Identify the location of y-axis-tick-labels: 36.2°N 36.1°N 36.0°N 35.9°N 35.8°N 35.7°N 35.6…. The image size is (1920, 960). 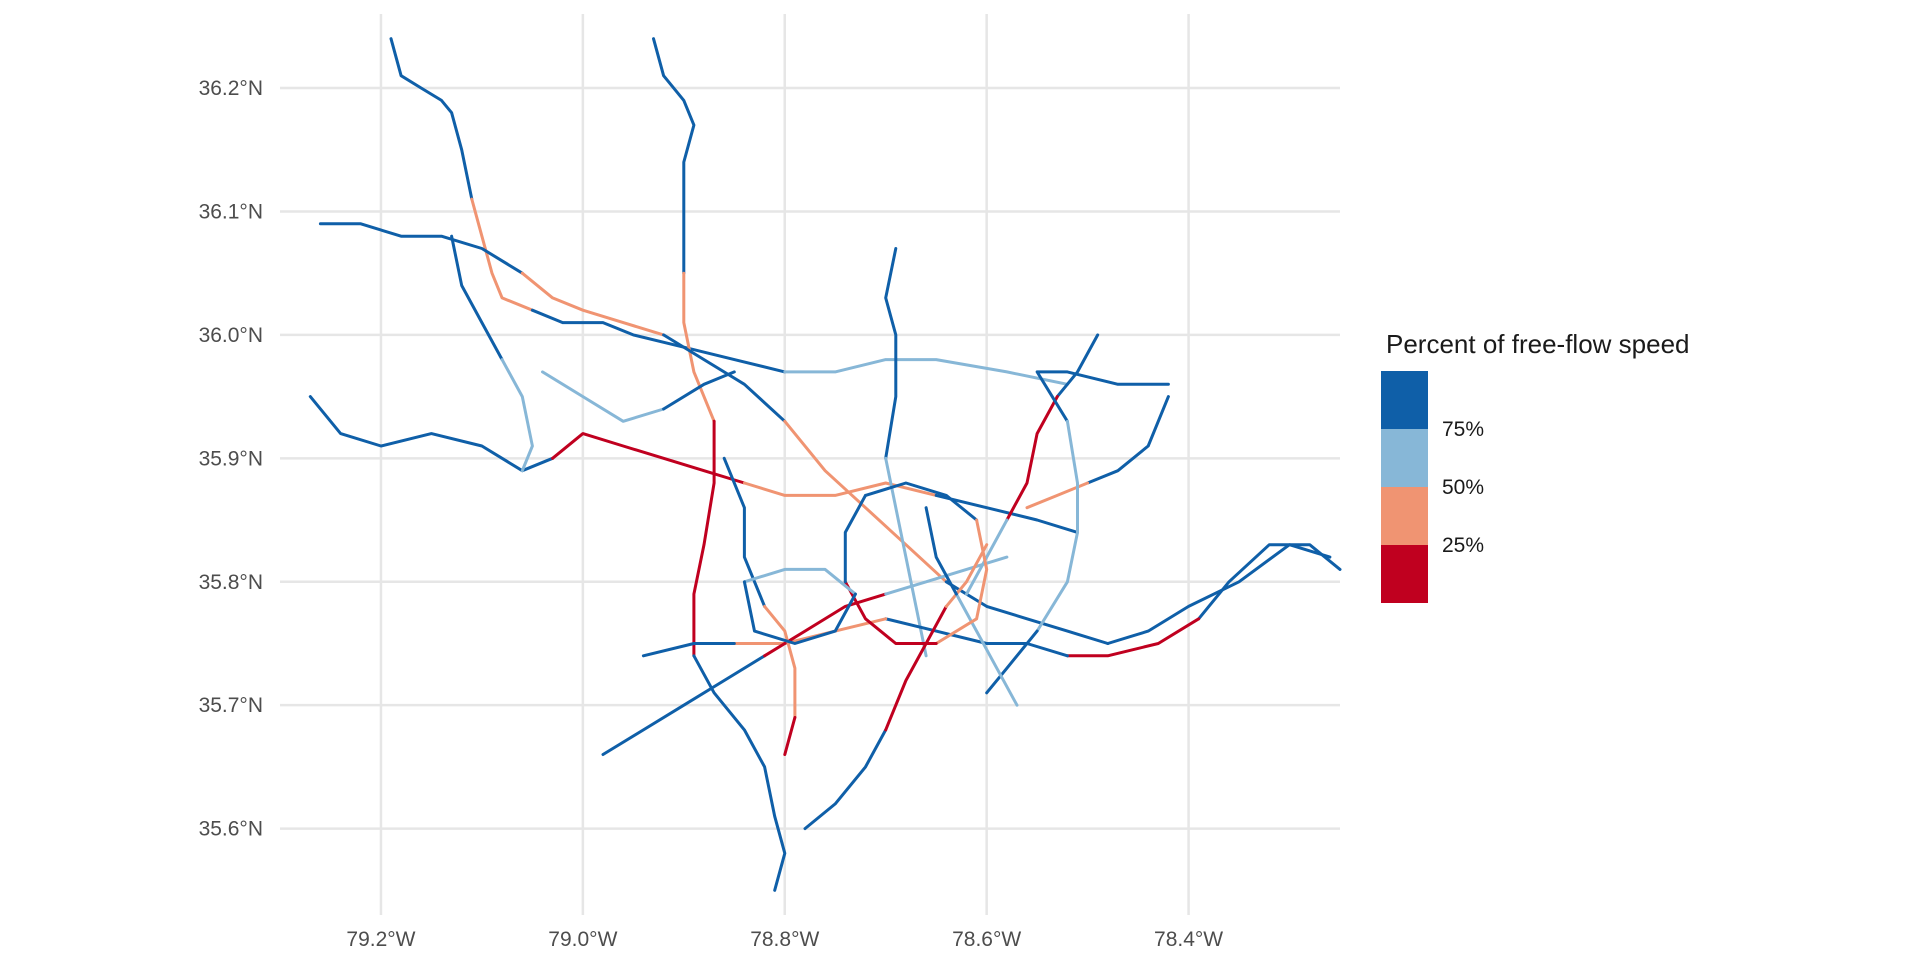
(231, 459).